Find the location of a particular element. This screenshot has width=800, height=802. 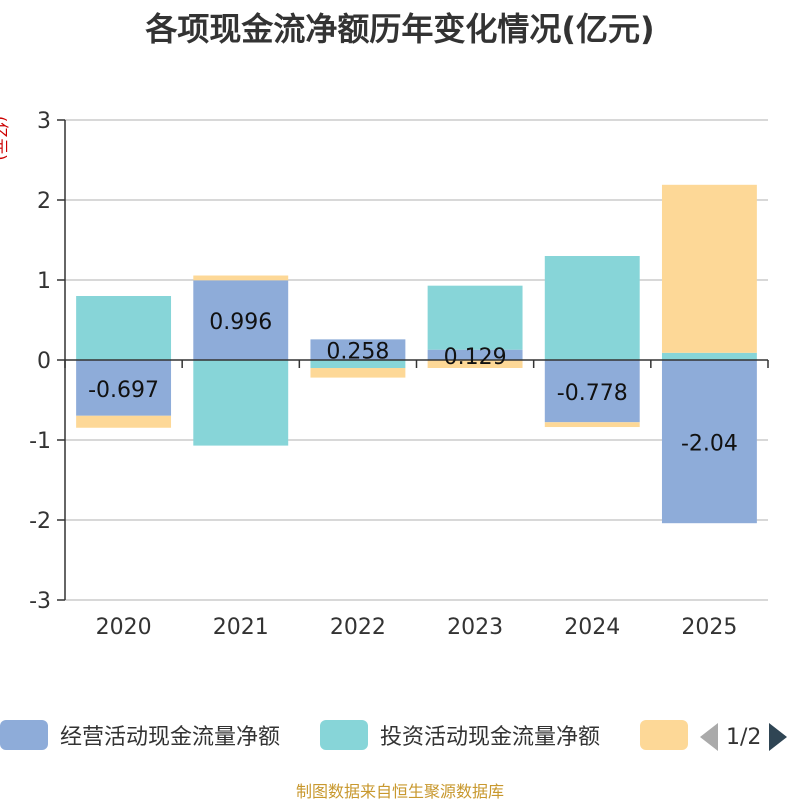

data-label-operating-2023: 0.129 is located at coordinates (475, 357).